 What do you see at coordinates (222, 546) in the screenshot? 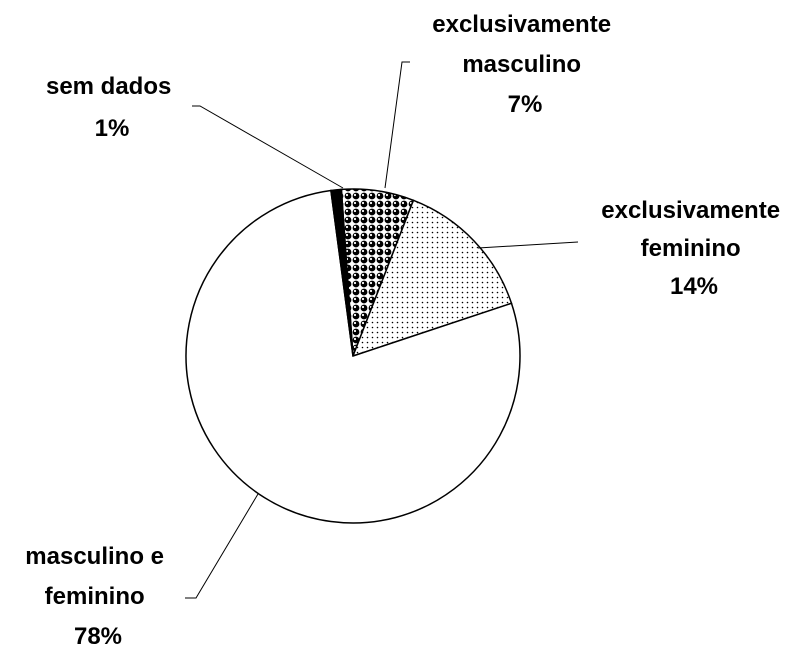
I see `leader-line-masculino-e-feminino` at bounding box center [222, 546].